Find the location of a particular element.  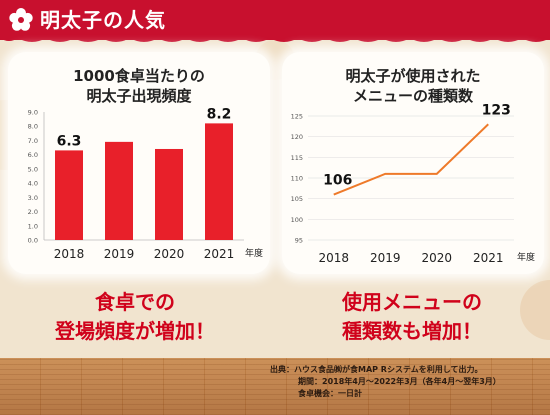

caption-line2: 登場頻度が増加！ is located at coordinates (135, 331).